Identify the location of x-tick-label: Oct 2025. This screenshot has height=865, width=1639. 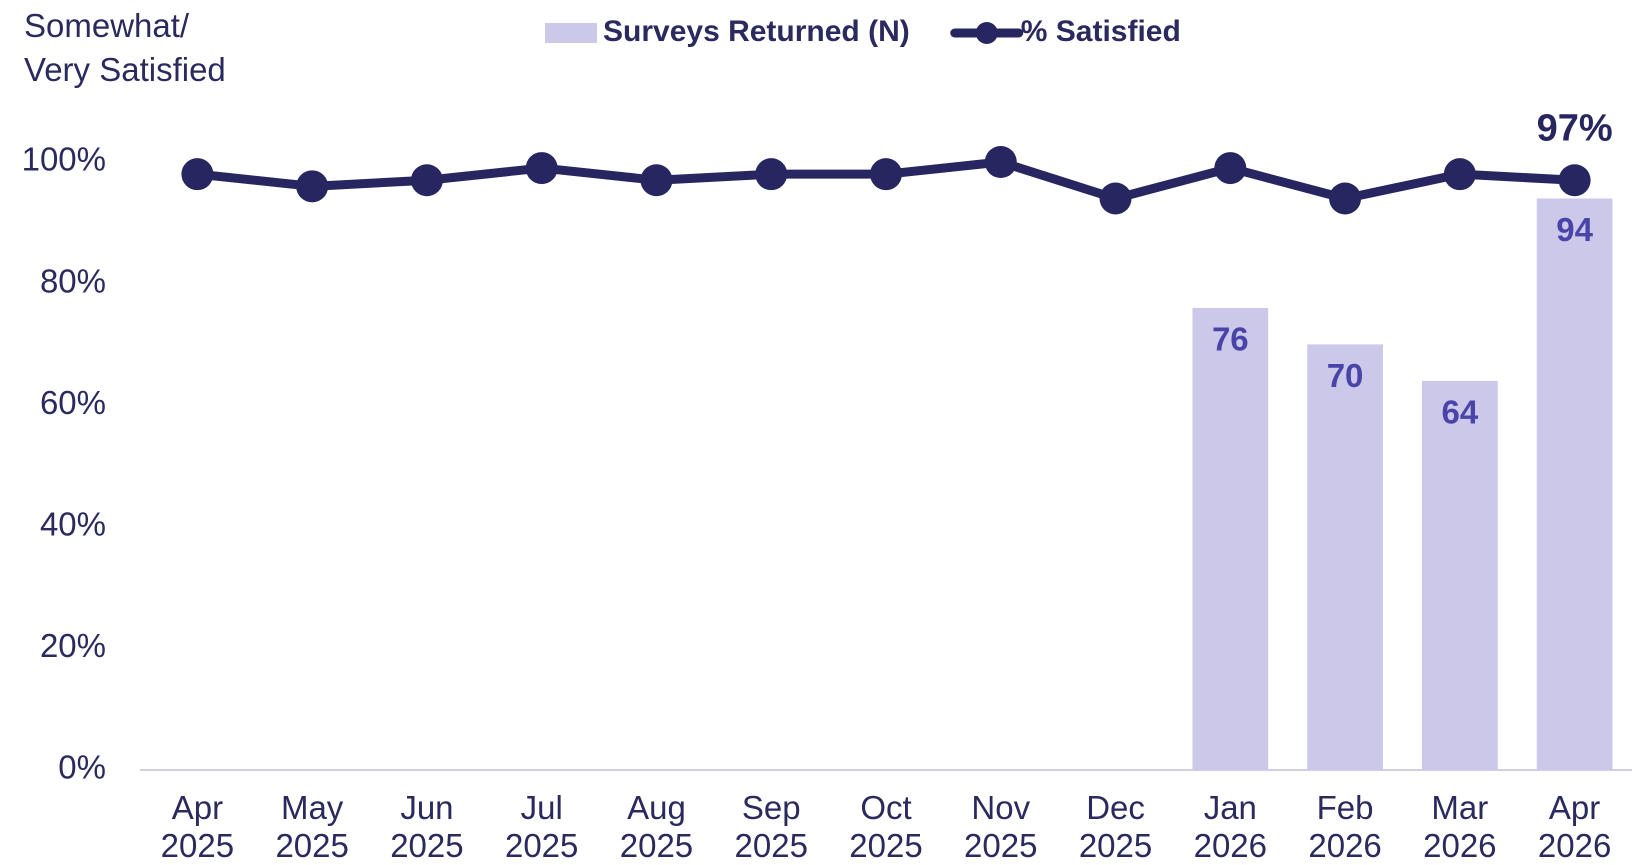
(885, 826).